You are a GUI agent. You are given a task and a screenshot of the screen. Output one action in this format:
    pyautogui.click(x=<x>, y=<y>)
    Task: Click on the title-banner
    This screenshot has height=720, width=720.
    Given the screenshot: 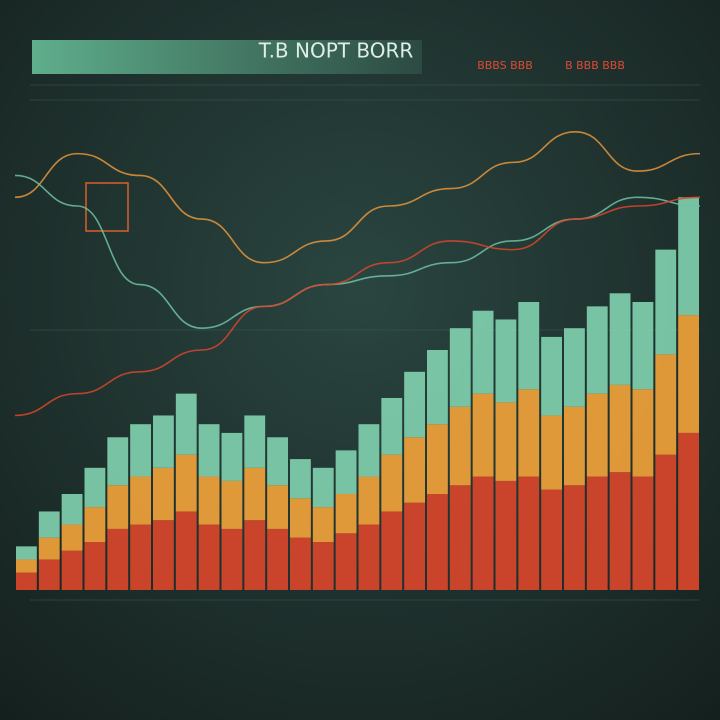 What is the action you would take?
    pyautogui.click(x=227, y=57)
    